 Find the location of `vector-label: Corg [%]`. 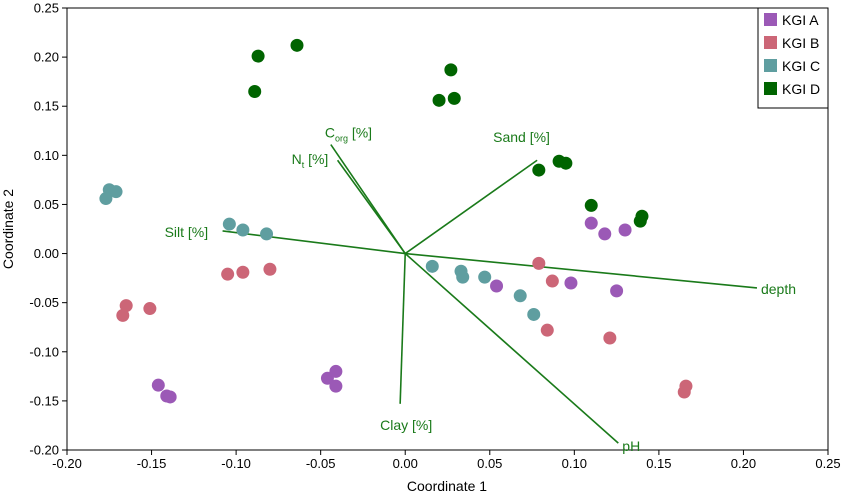

vector-label: Corg [%] is located at coordinates (348, 134).